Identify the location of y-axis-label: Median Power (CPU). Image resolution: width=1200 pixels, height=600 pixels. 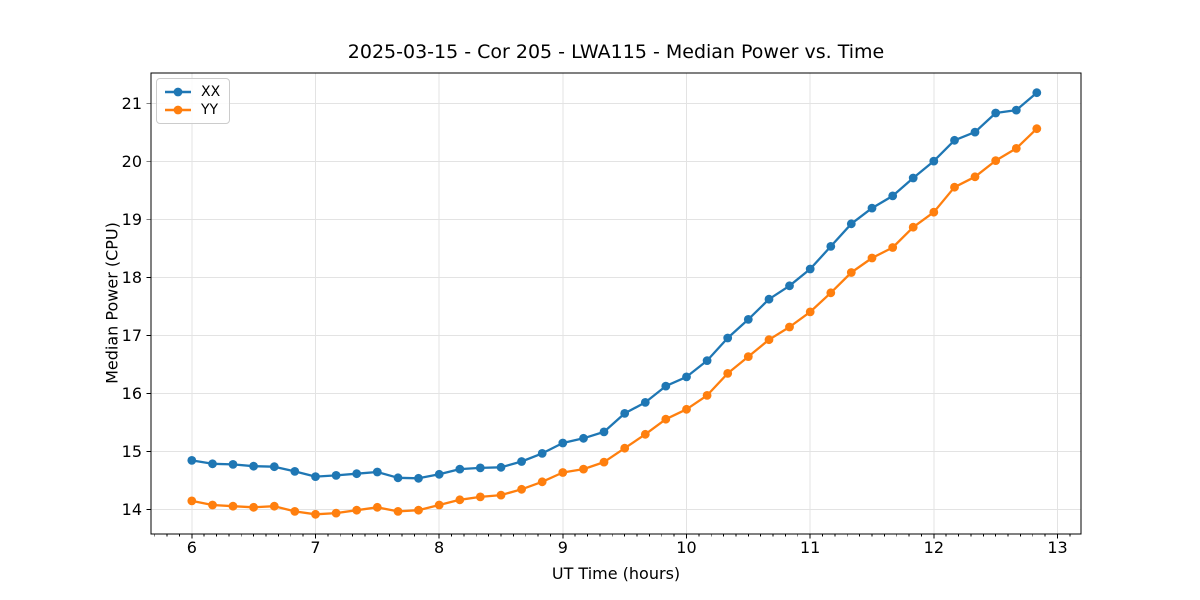
(112, 303).